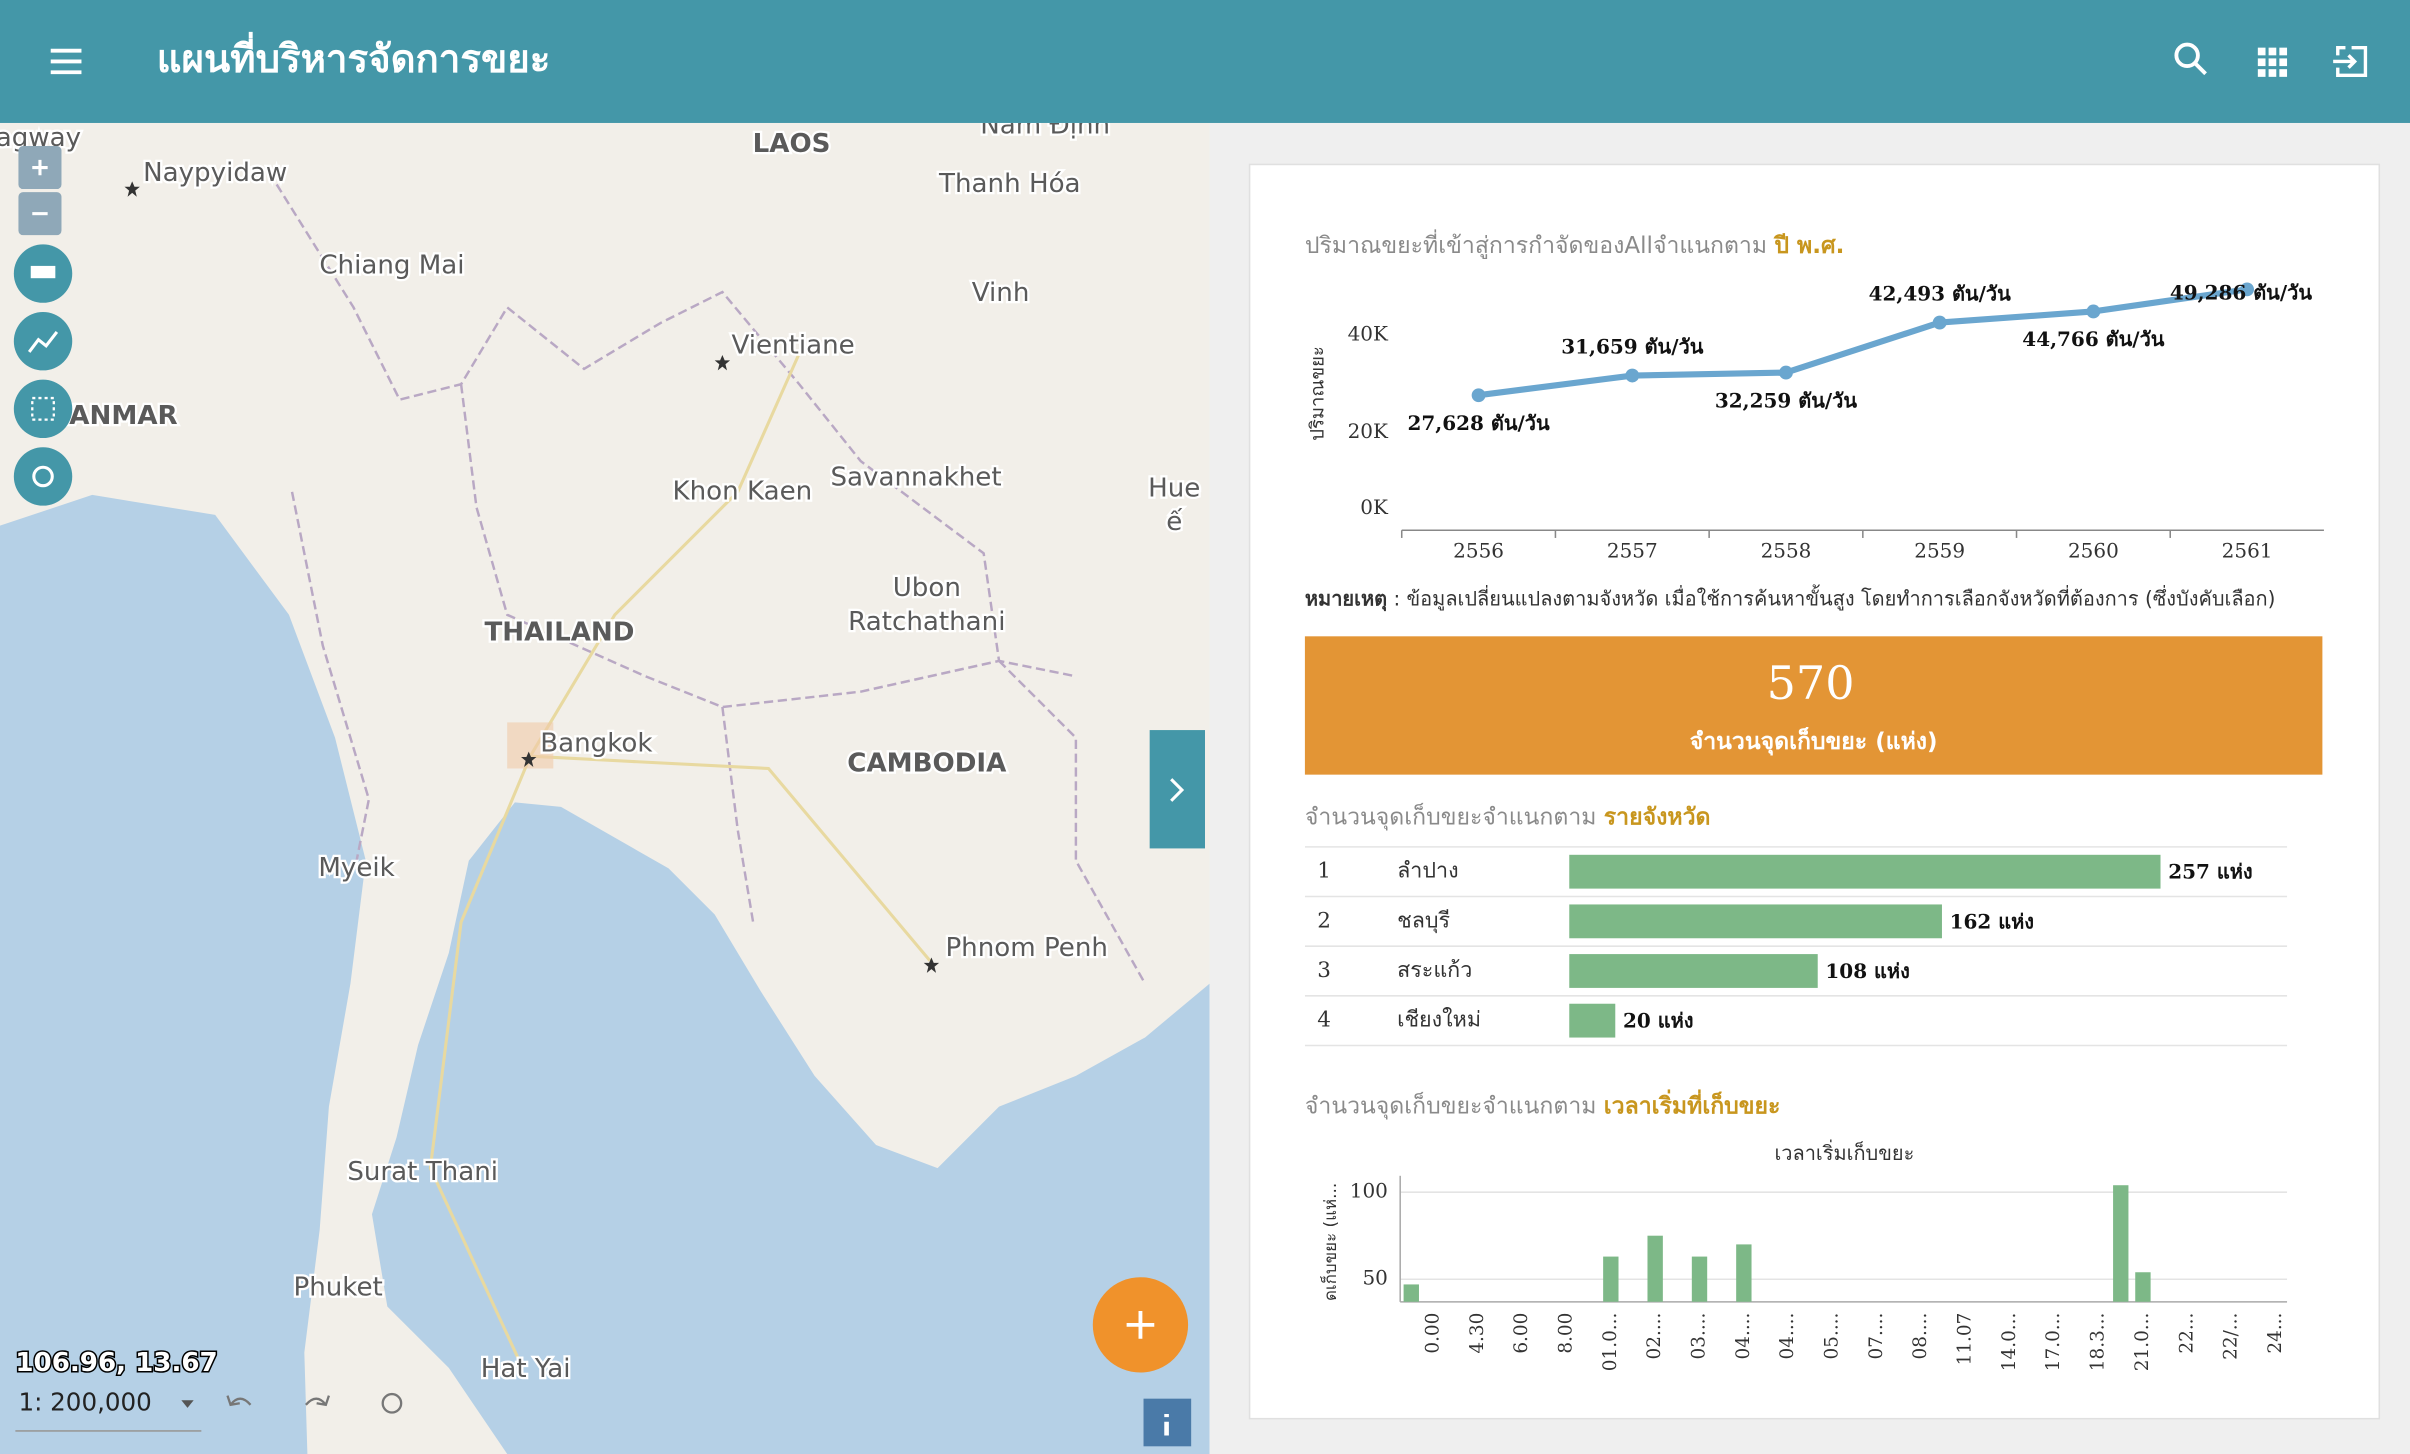 This screenshot has height=1454, width=2410. Describe the element at coordinates (317, 1401) in the screenshot. I see `redo-button` at that location.